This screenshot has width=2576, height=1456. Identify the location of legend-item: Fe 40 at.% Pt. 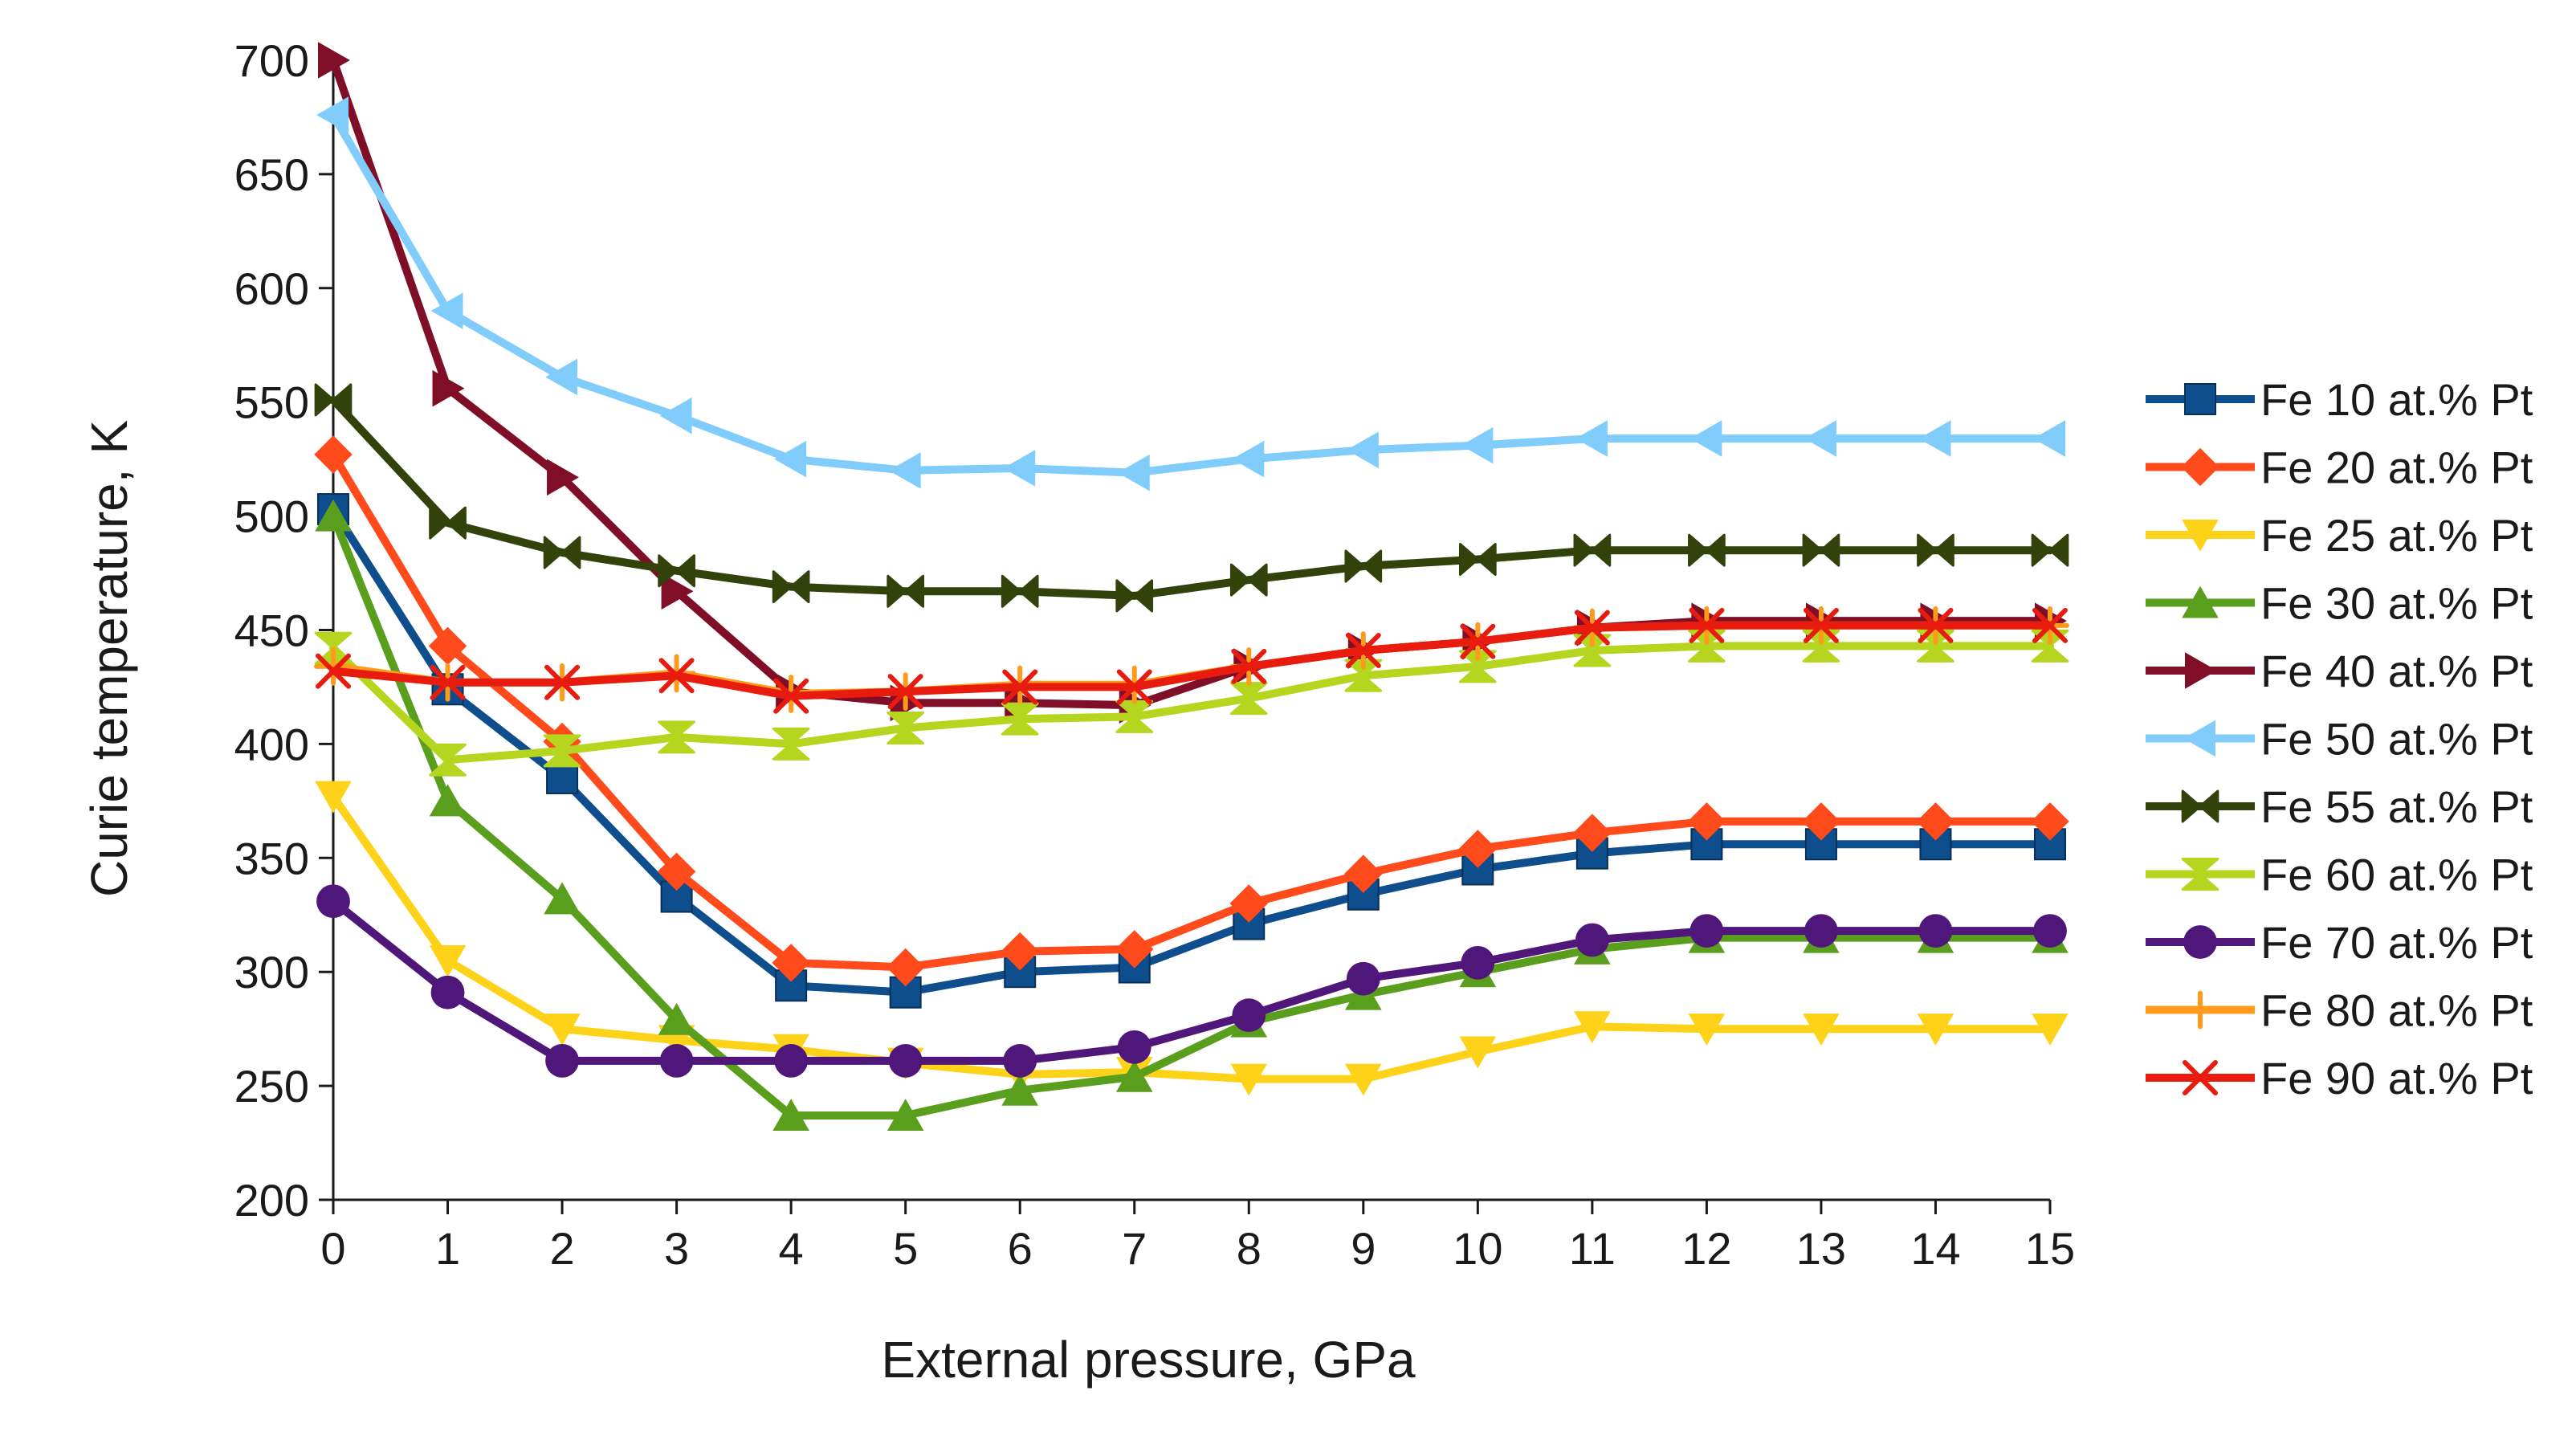
(2339, 671).